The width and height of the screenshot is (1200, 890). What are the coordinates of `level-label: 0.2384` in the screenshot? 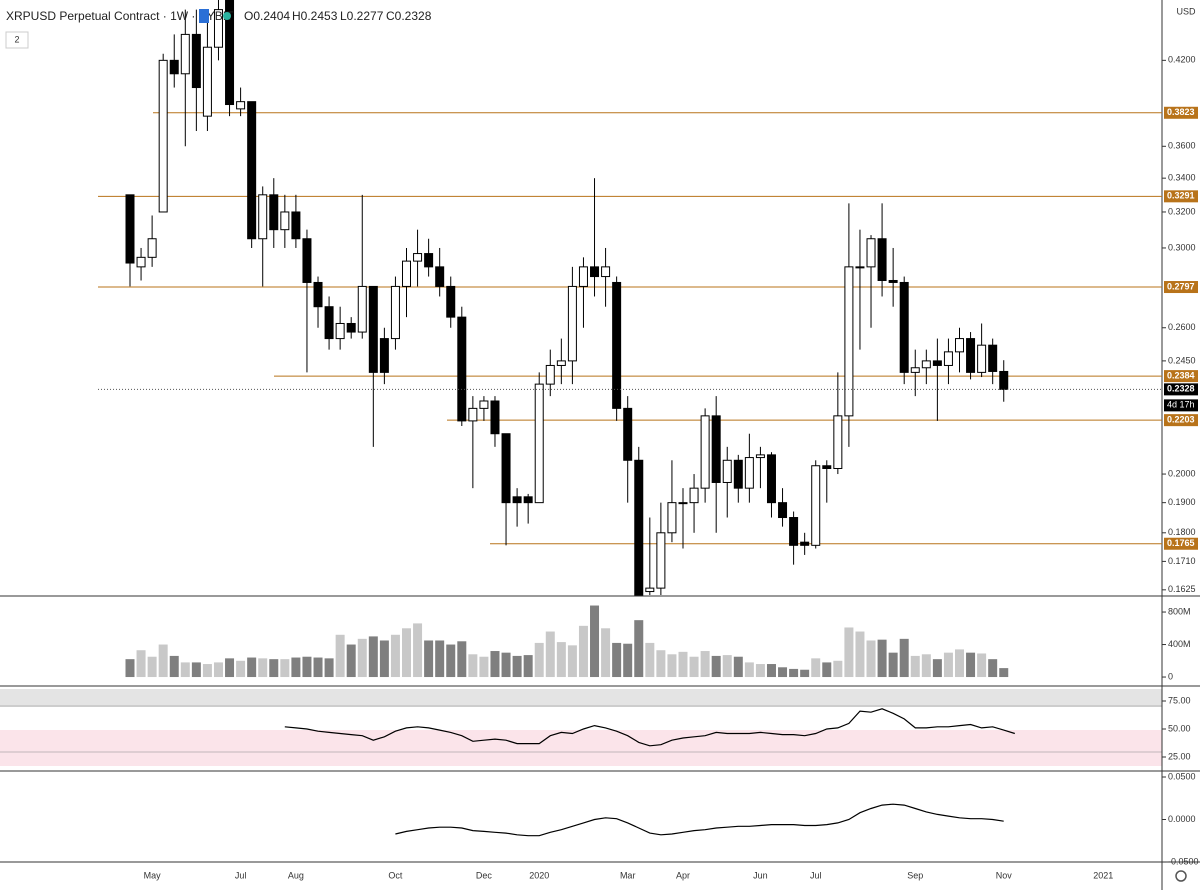 It's located at (1181, 375).